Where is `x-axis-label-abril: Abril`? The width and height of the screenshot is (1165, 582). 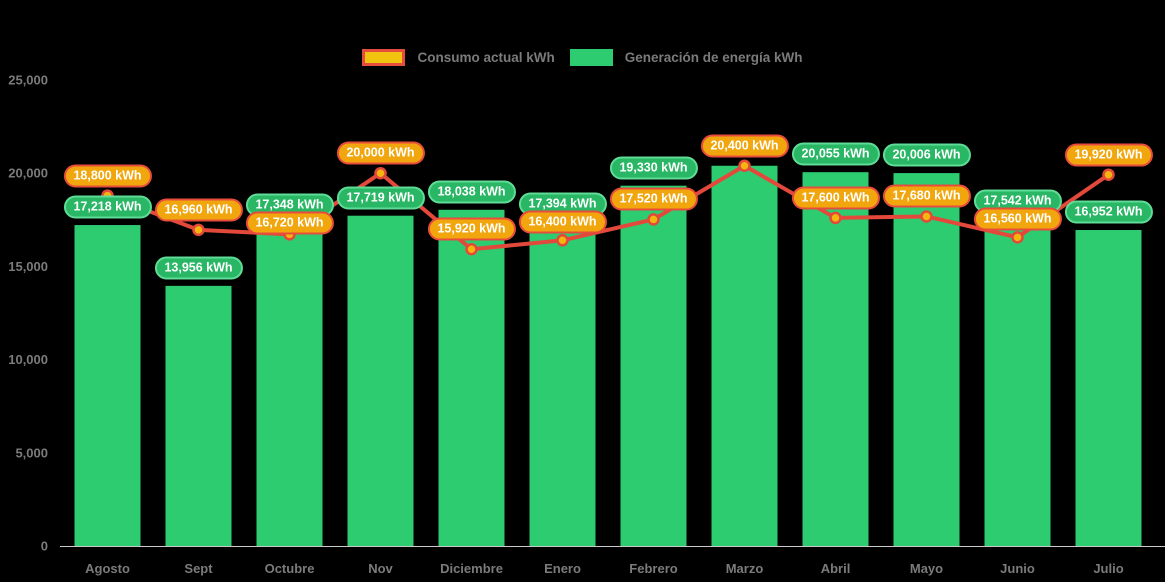
x-axis-label-abril: Abril is located at coordinates (836, 568).